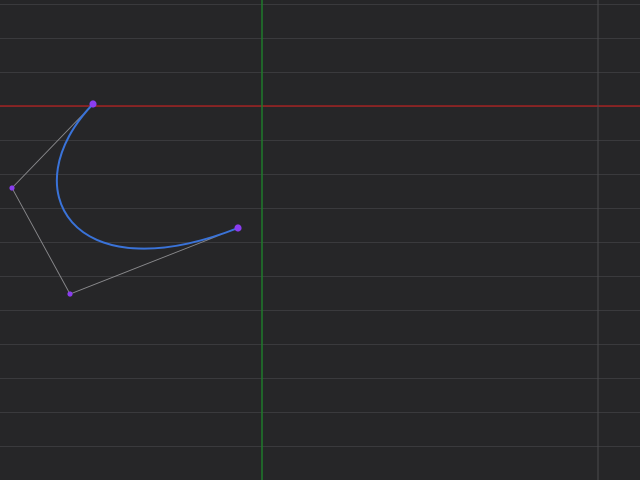  What do you see at coordinates (93, 104) in the screenshot?
I see `anchor-point-start` at bounding box center [93, 104].